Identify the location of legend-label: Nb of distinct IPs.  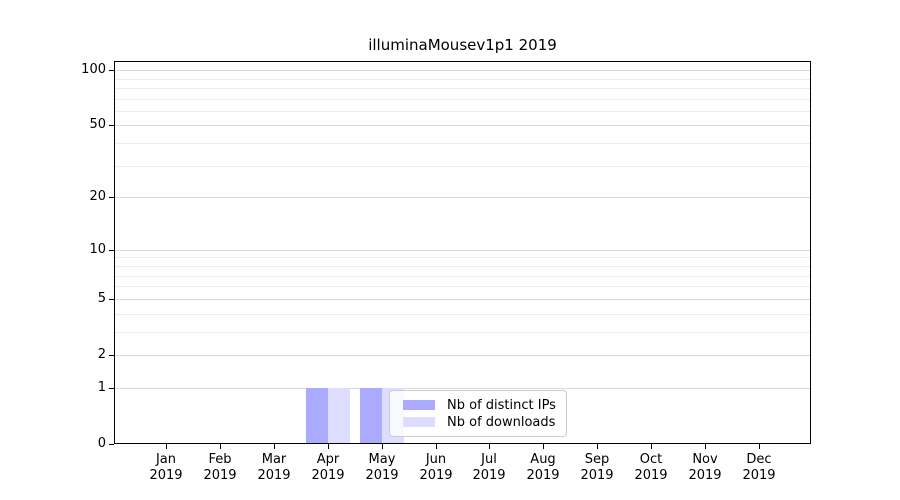
(501, 405).